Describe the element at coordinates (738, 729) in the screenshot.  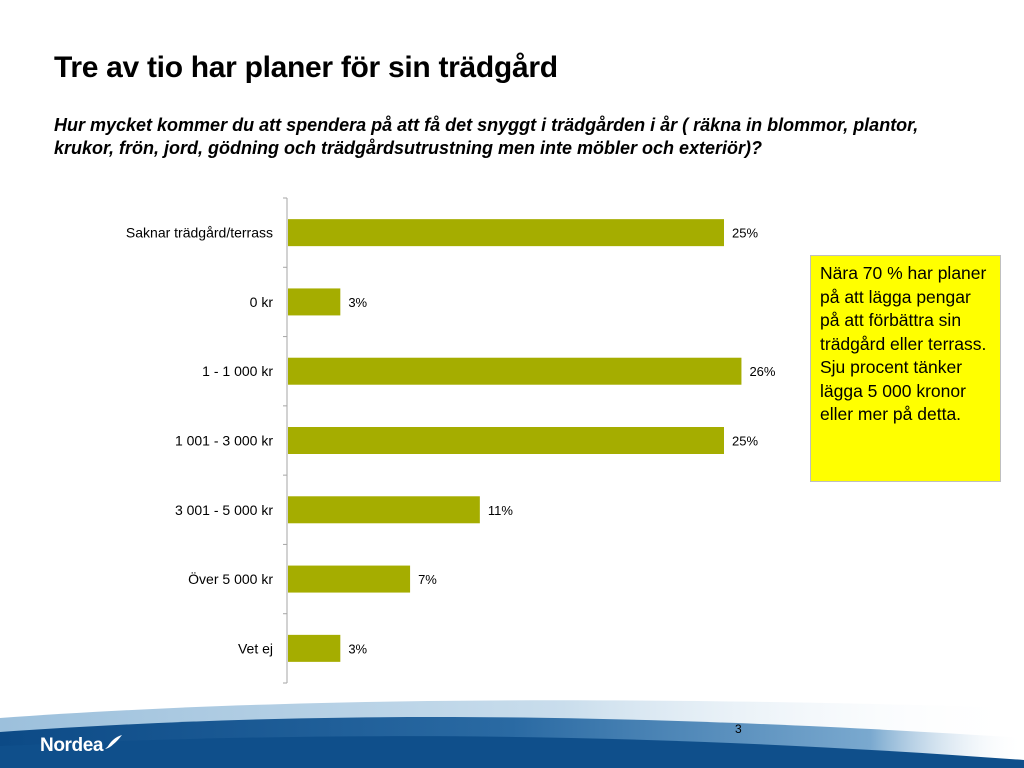
I see `page-number: 3` at that location.